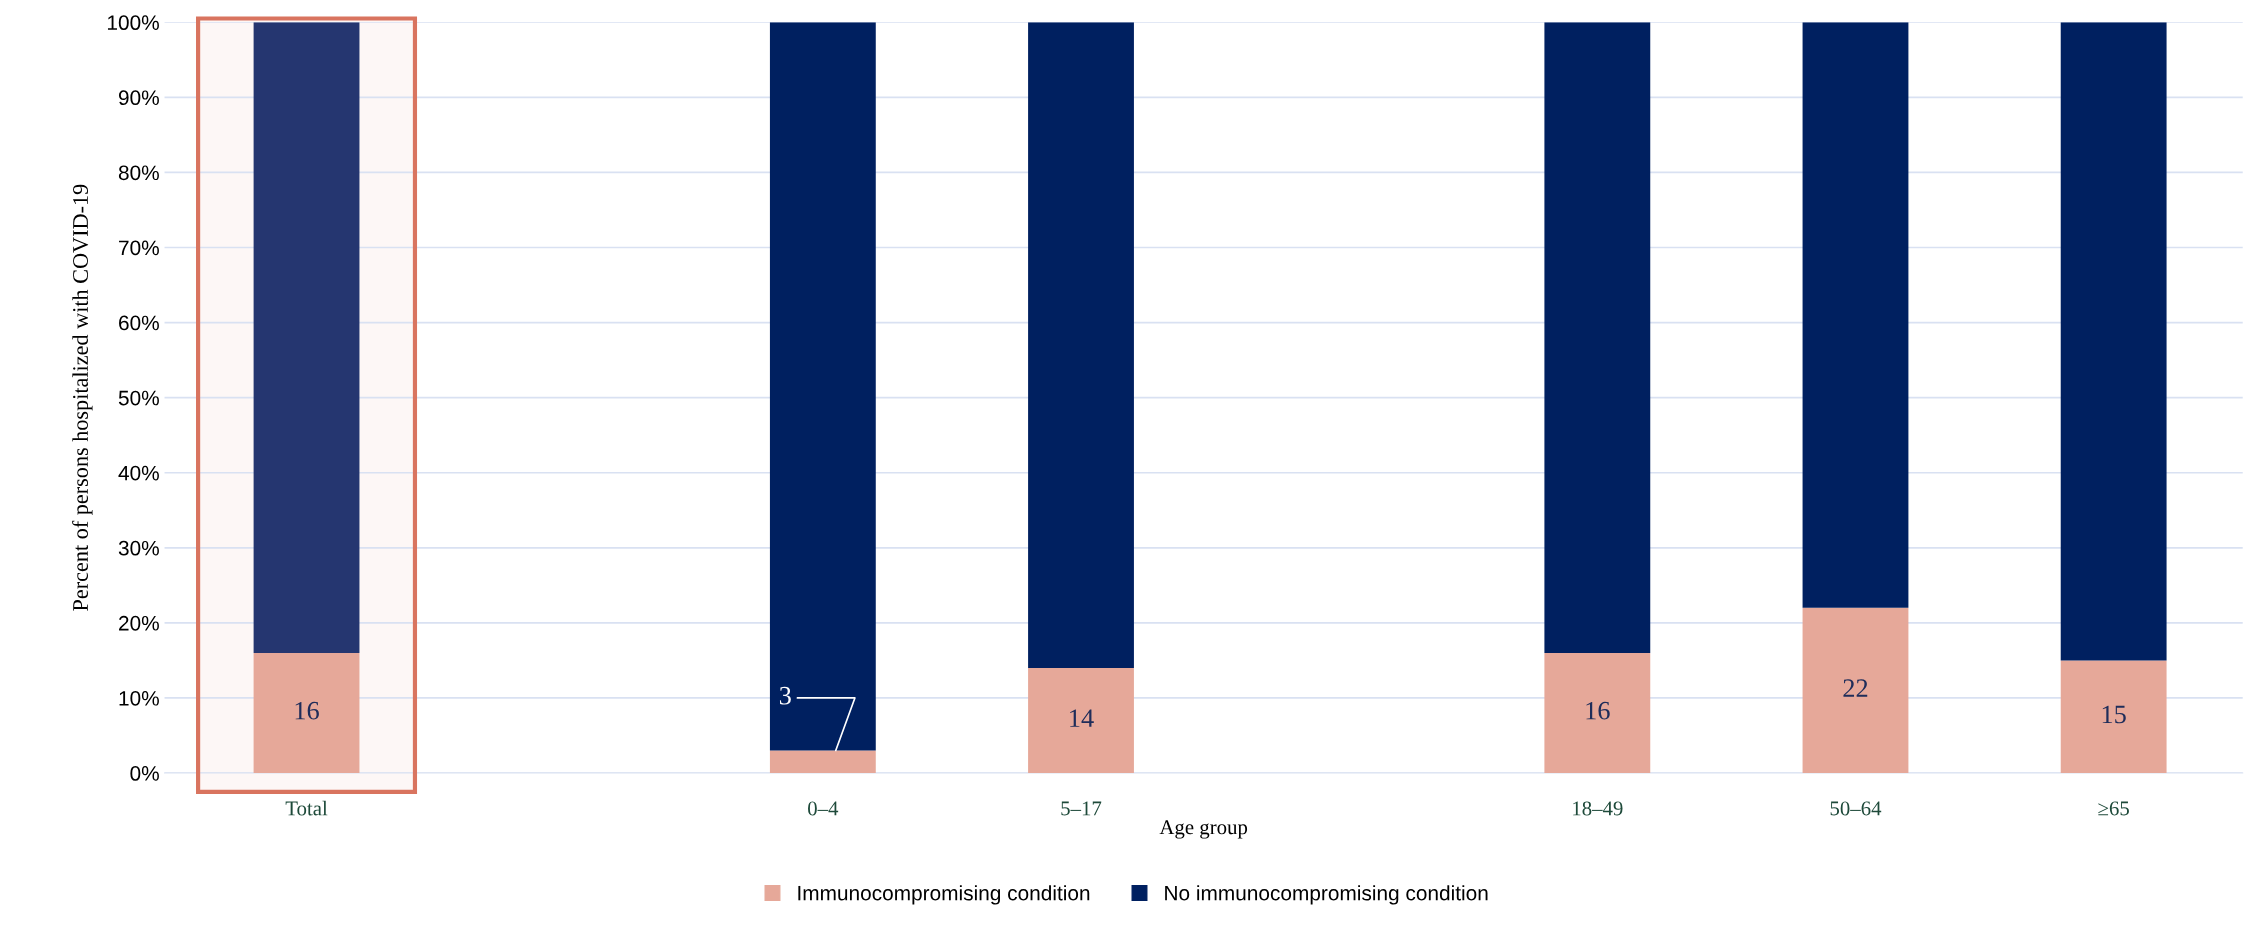  Describe the element at coordinates (1081, 808) in the screenshot. I see `x-tick-label: 5–17` at that location.